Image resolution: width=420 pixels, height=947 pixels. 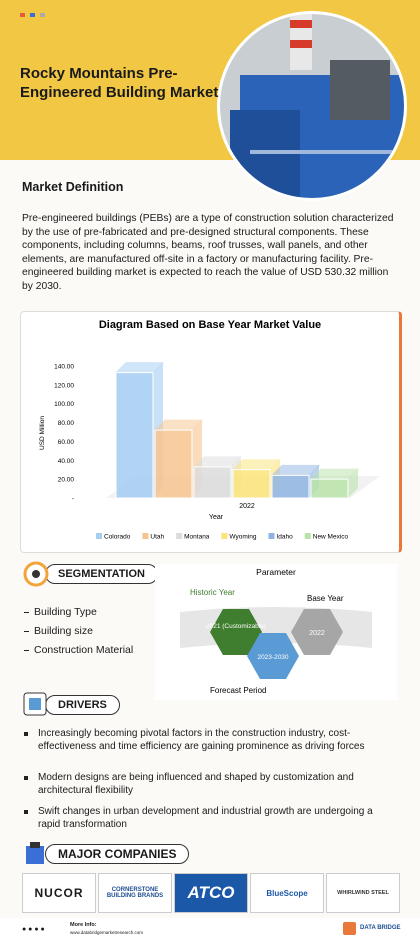 What do you see at coordinates (64, 404) in the screenshot?
I see `y-tick-label: 100.00` at bounding box center [64, 404].